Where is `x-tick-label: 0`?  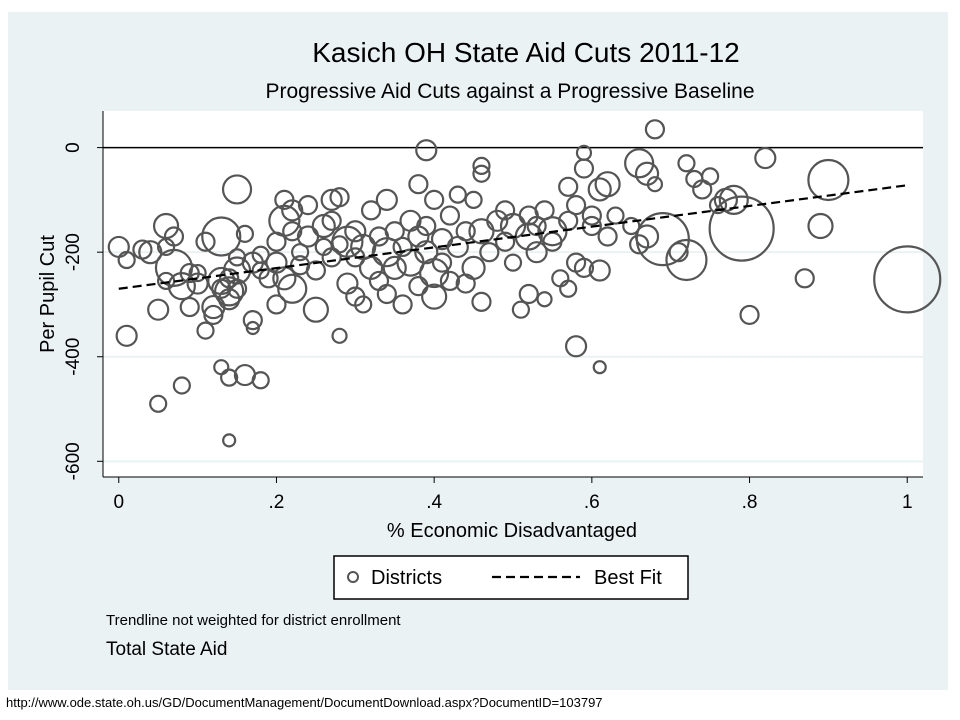 x-tick-label: 0 is located at coordinates (118, 502).